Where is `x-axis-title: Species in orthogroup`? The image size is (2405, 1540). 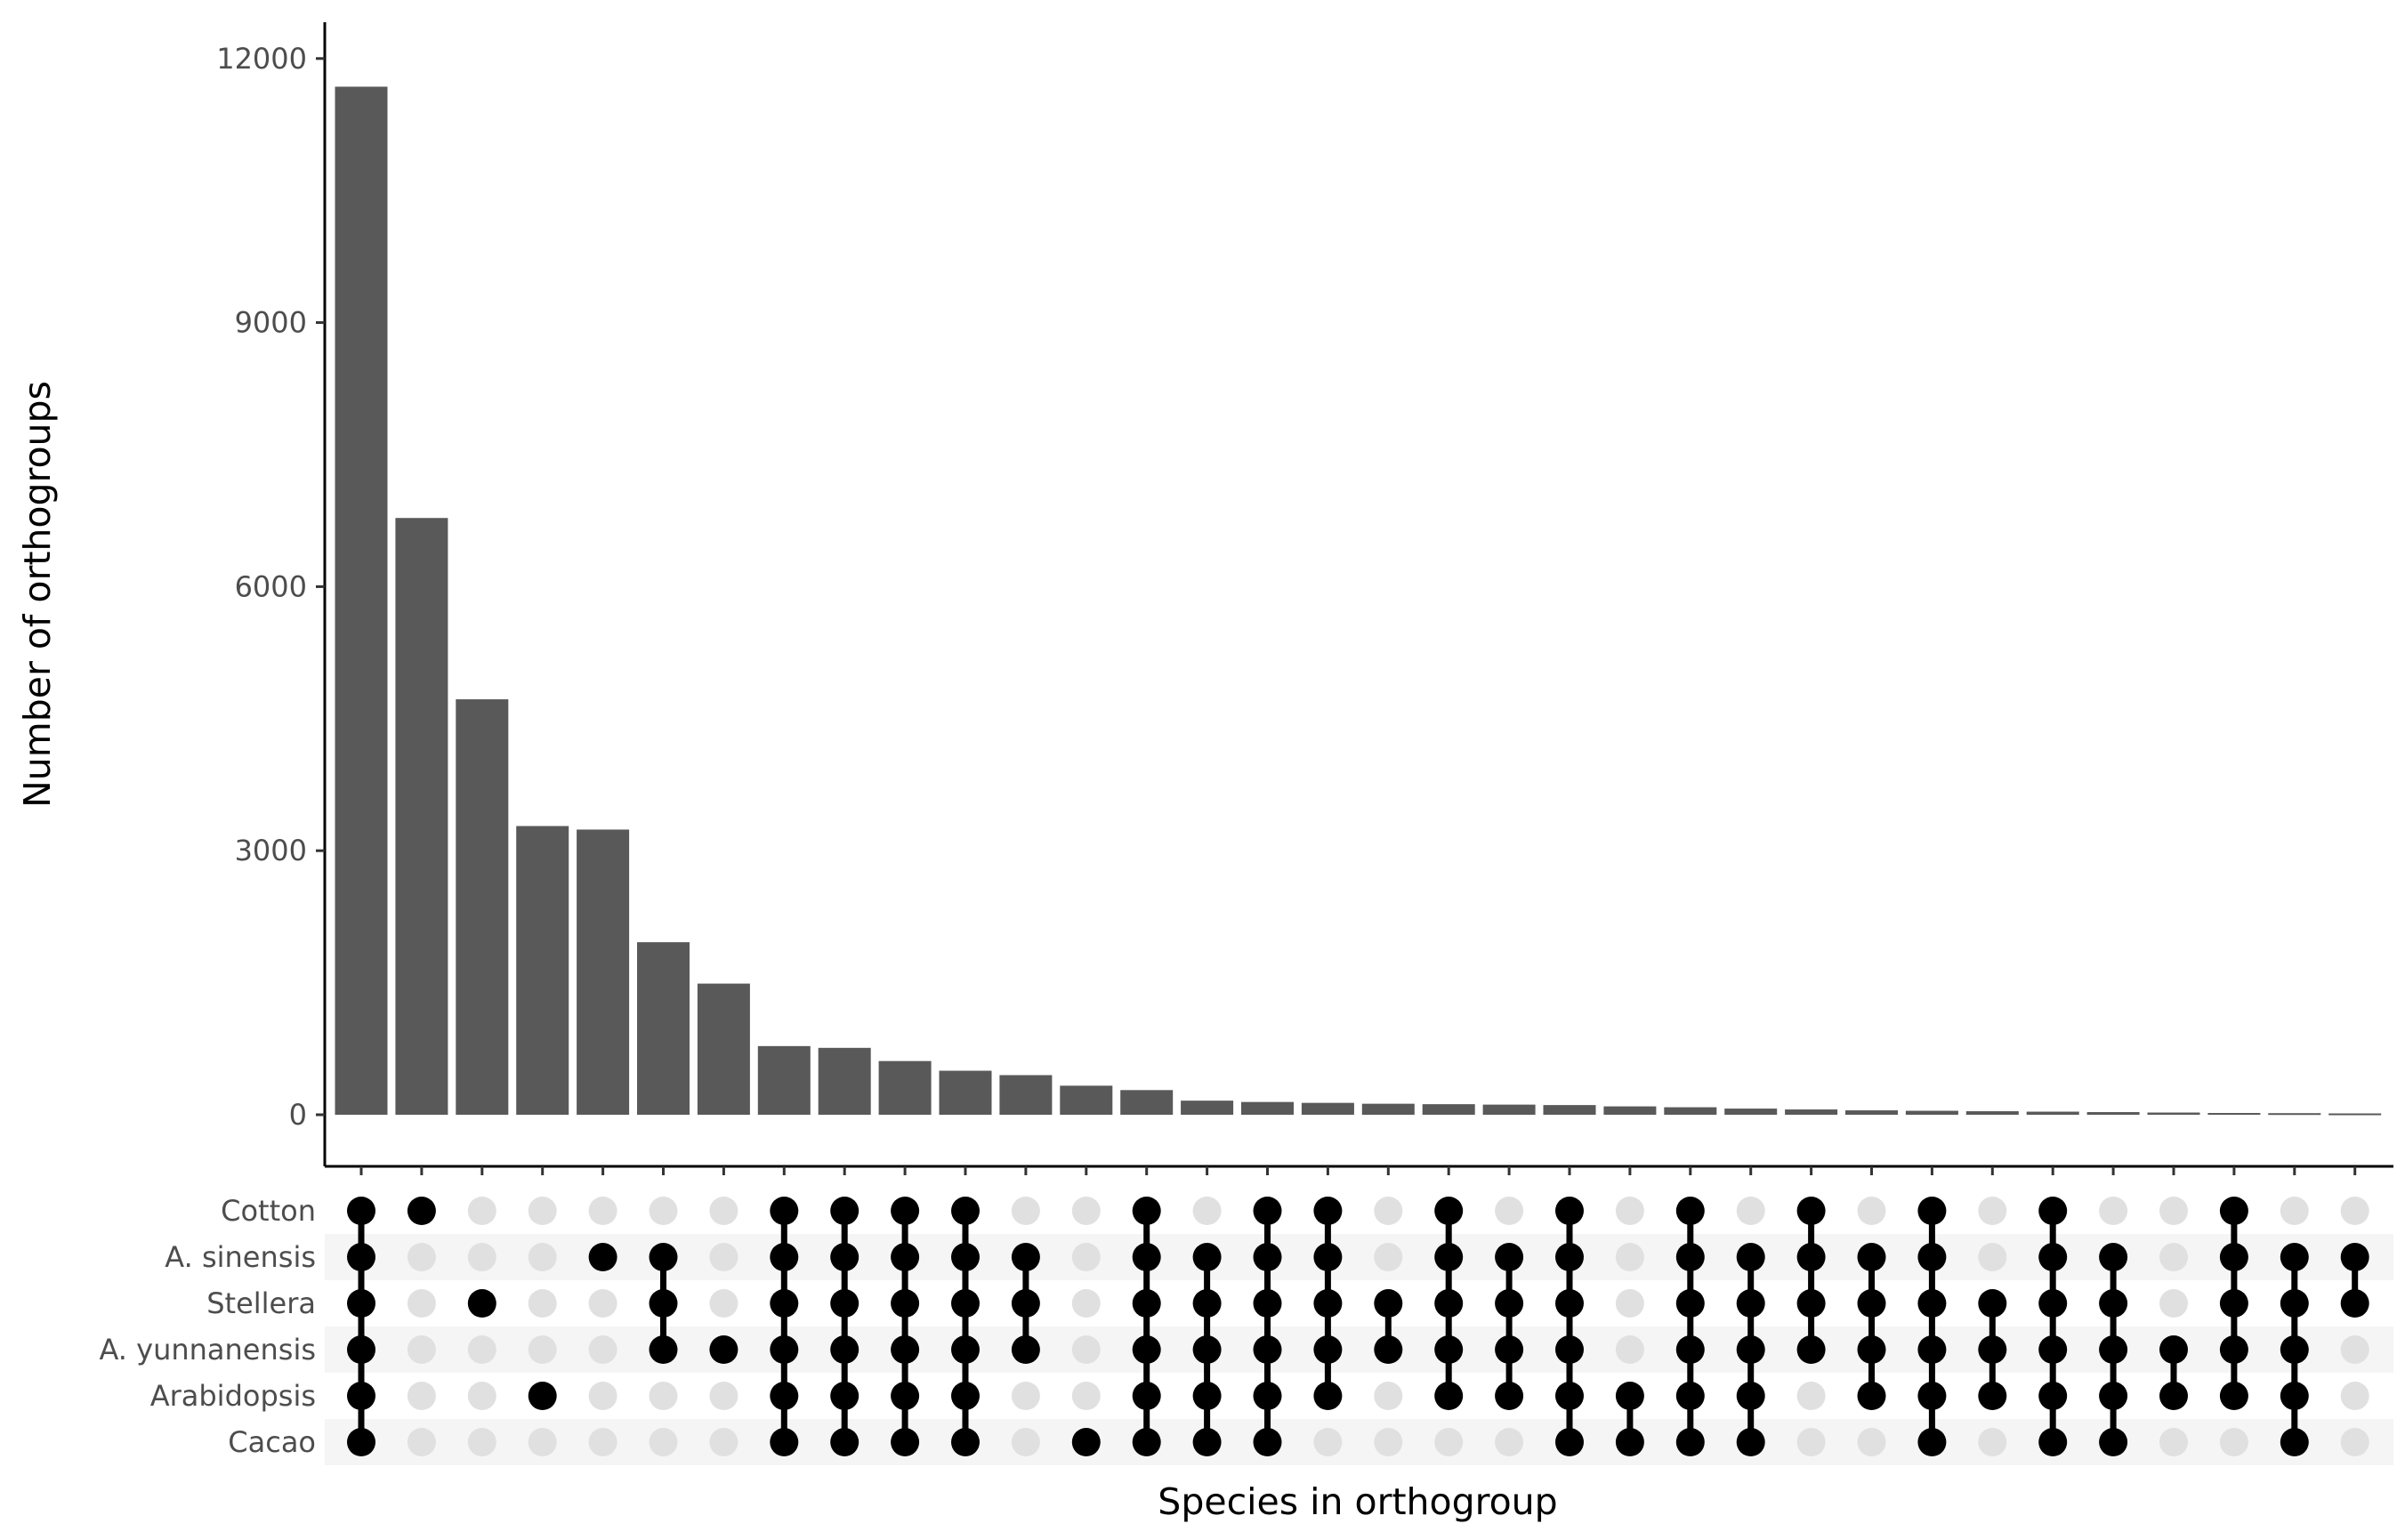
x-axis-title: Species in orthogroup is located at coordinates (1357, 1501).